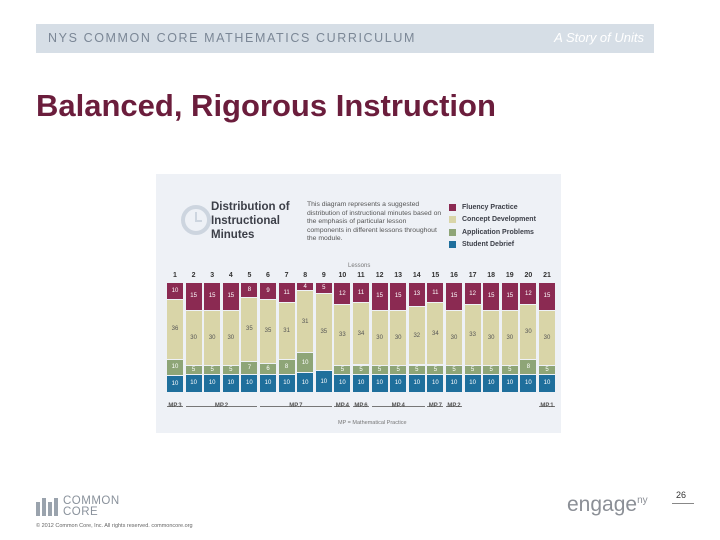 The image size is (720, 540). What do you see at coordinates (599, 37) in the screenshot?
I see `series-label: A Story of Units` at bounding box center [599, 37].